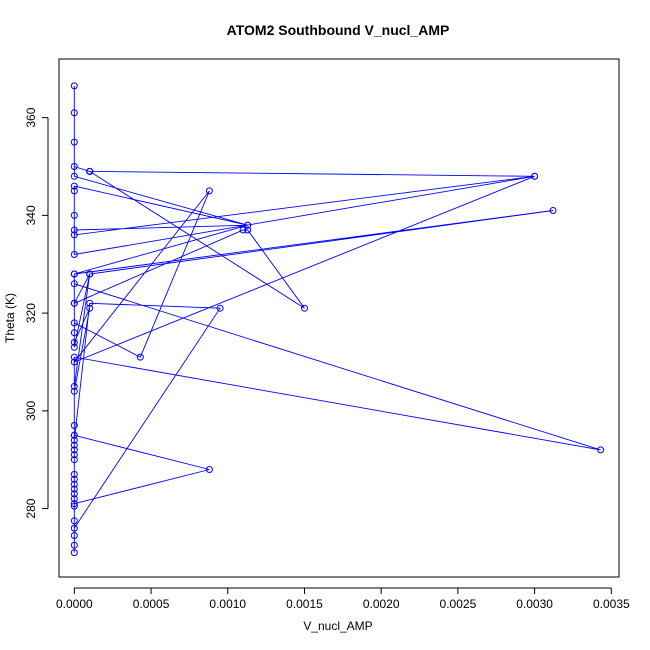 The image size is (650, 650). Describe the element at coordinates (74, 604) in the screenshot. I see `x-tick-label: 0.0000` at that location.